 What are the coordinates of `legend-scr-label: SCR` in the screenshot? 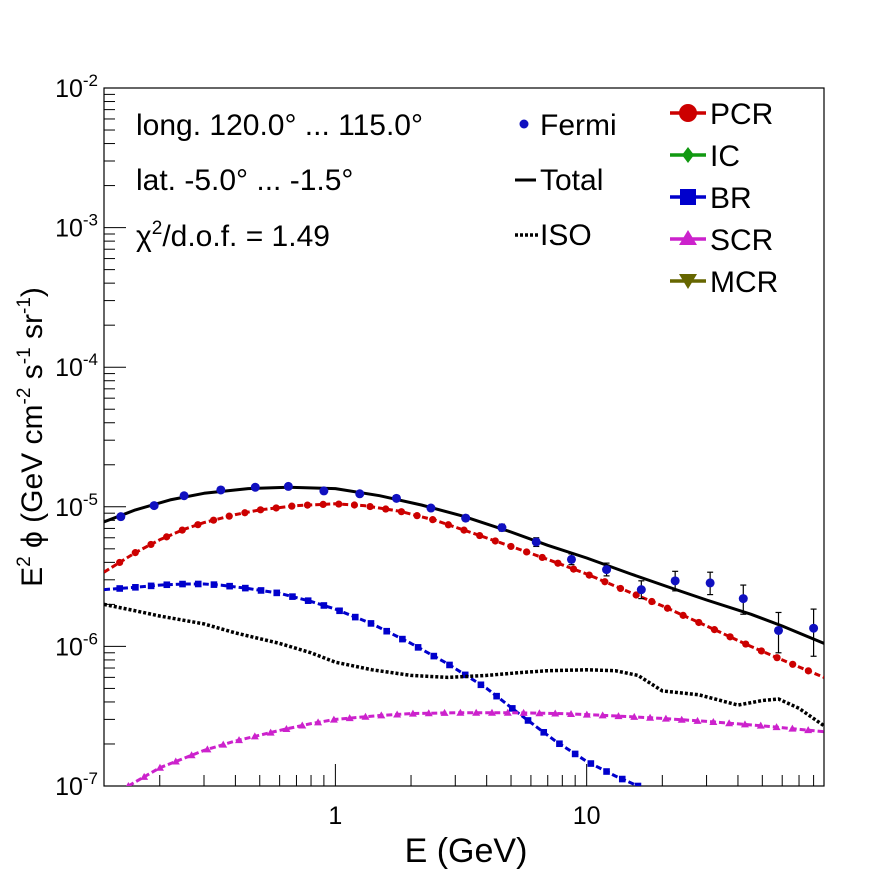 It's located at (741, 240).